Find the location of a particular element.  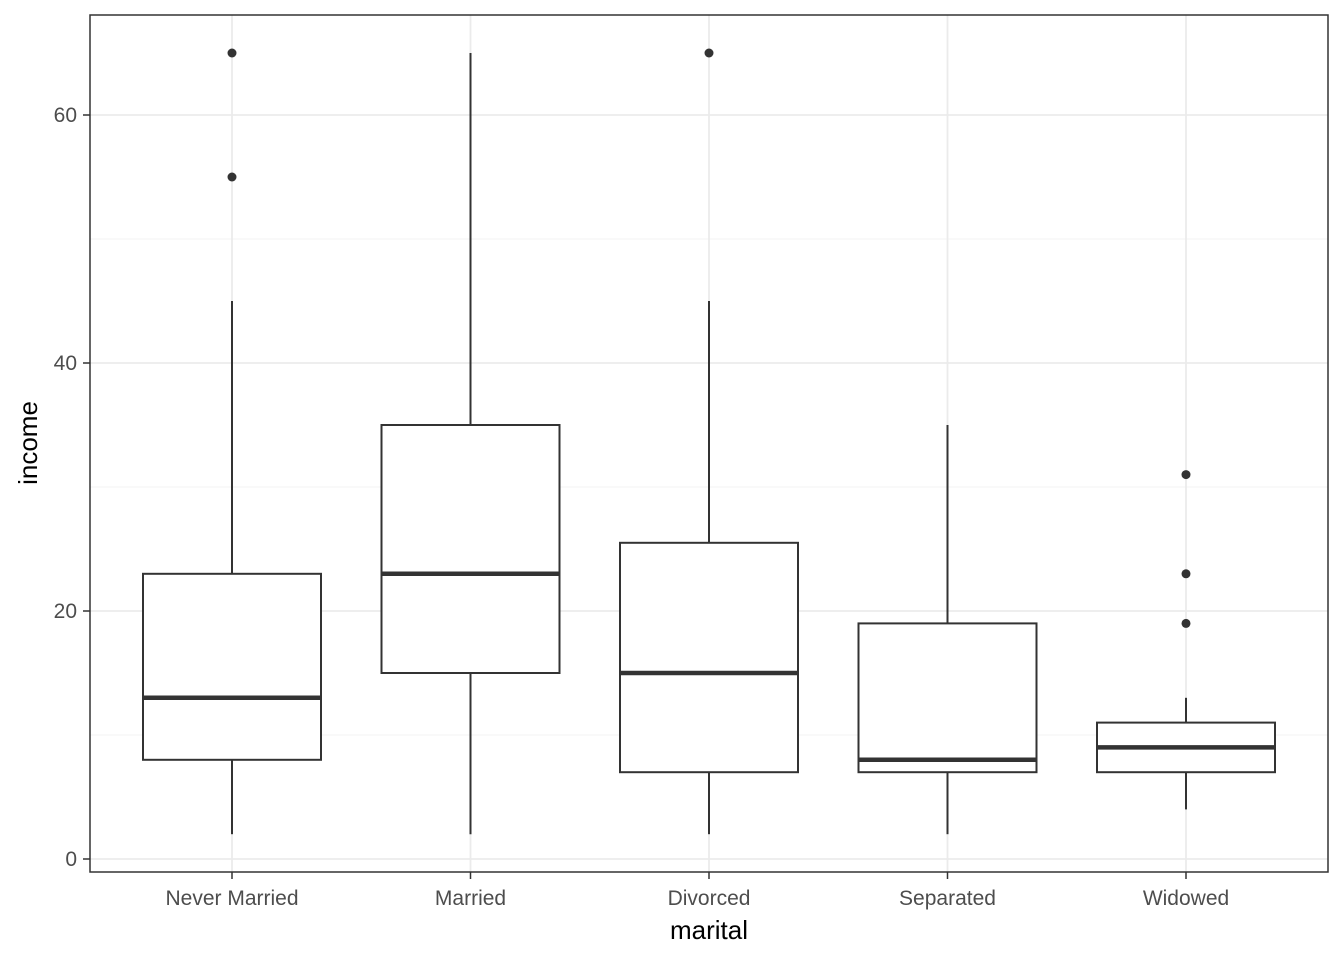

y-tick-label: 20 is located at coordinates (65, 611).